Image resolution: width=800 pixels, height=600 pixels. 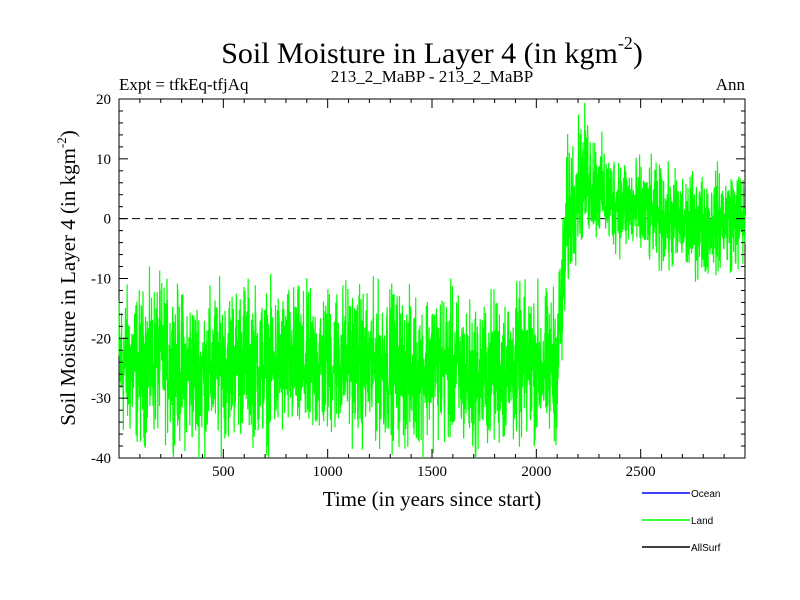 I want to click on y-tick-label: -10, so click(x=101, y=280).